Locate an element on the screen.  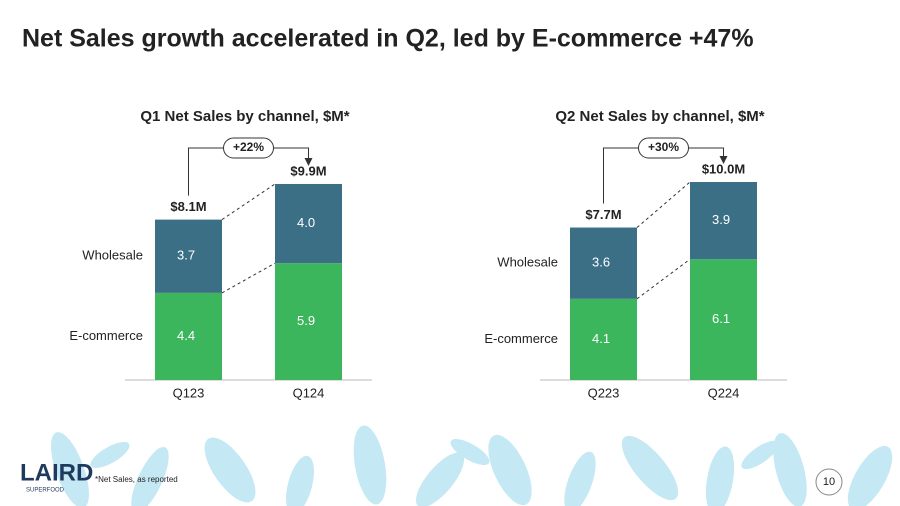
growth-label: +30% is located at coordinates (663, 147).